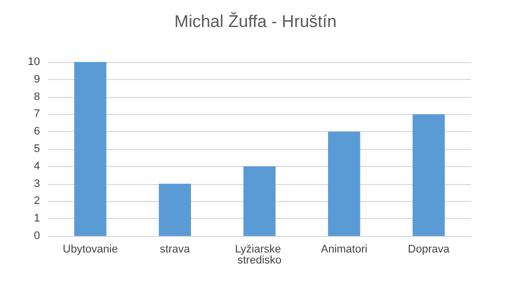  What do you see at coordinates (37, 132) in the screenshot?
I see `y-tick-label: 6` at bounding box center [37, 132].